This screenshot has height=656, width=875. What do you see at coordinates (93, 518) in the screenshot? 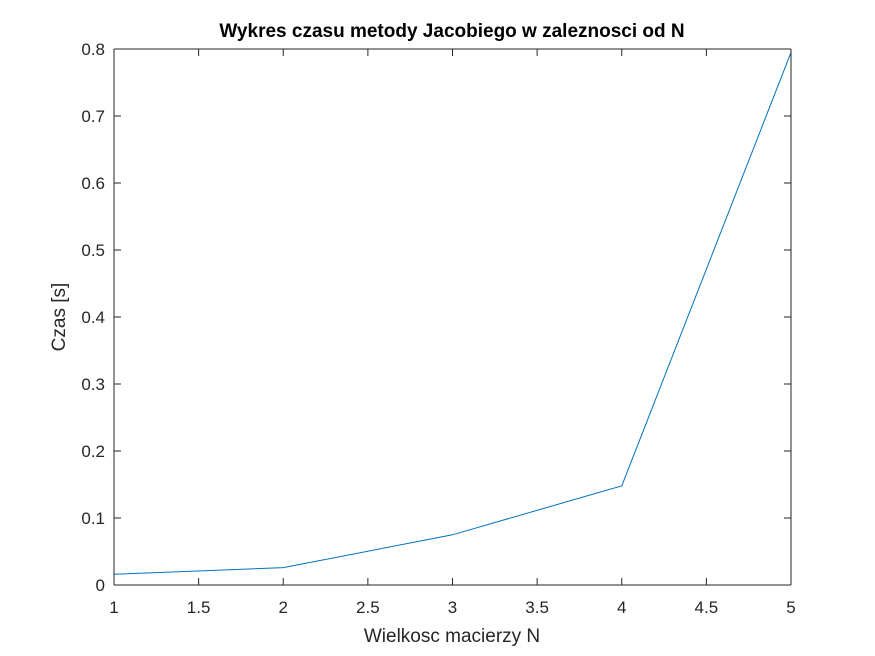
I see `y-tick-label: 0.1` at bounding box center [93, 518].